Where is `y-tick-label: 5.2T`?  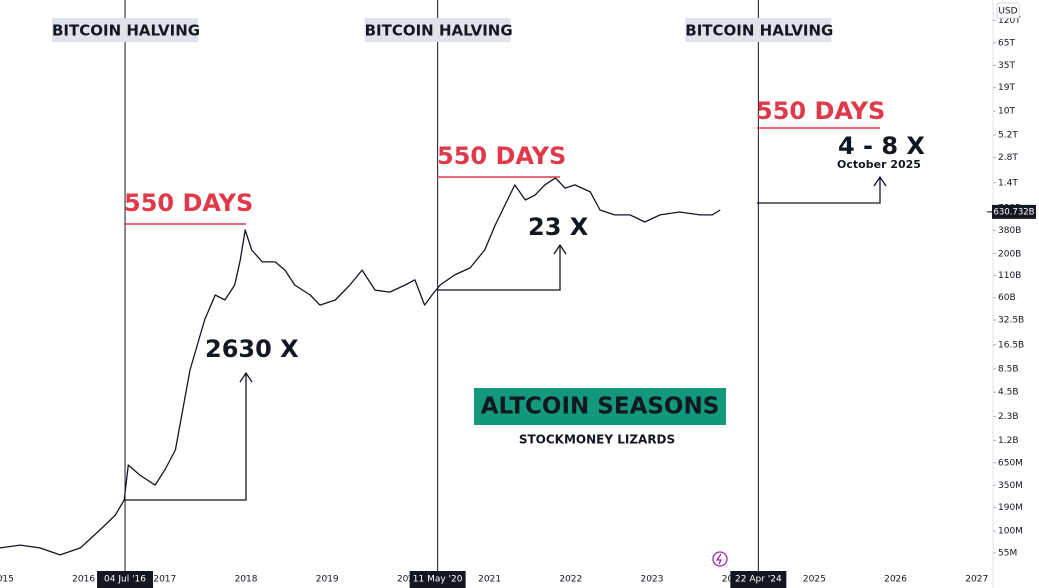 y-tick-label: 5.2T is located at coordinates (1008, 135).